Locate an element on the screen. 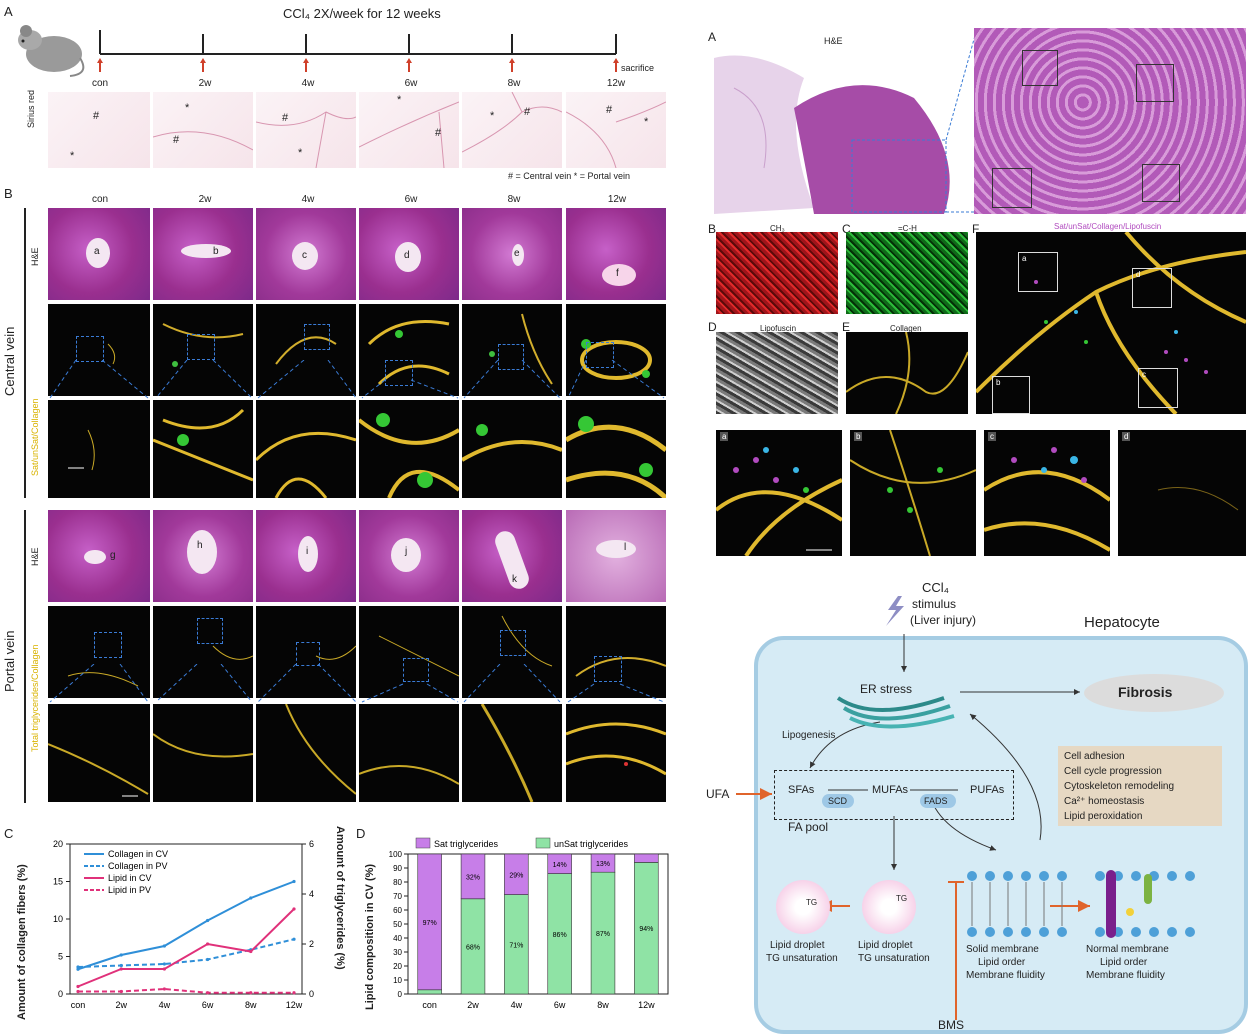 The width and height of the screenshot is (1251, 1035). effect-item: Cell adhesion is located at coordinates (1094, 756).